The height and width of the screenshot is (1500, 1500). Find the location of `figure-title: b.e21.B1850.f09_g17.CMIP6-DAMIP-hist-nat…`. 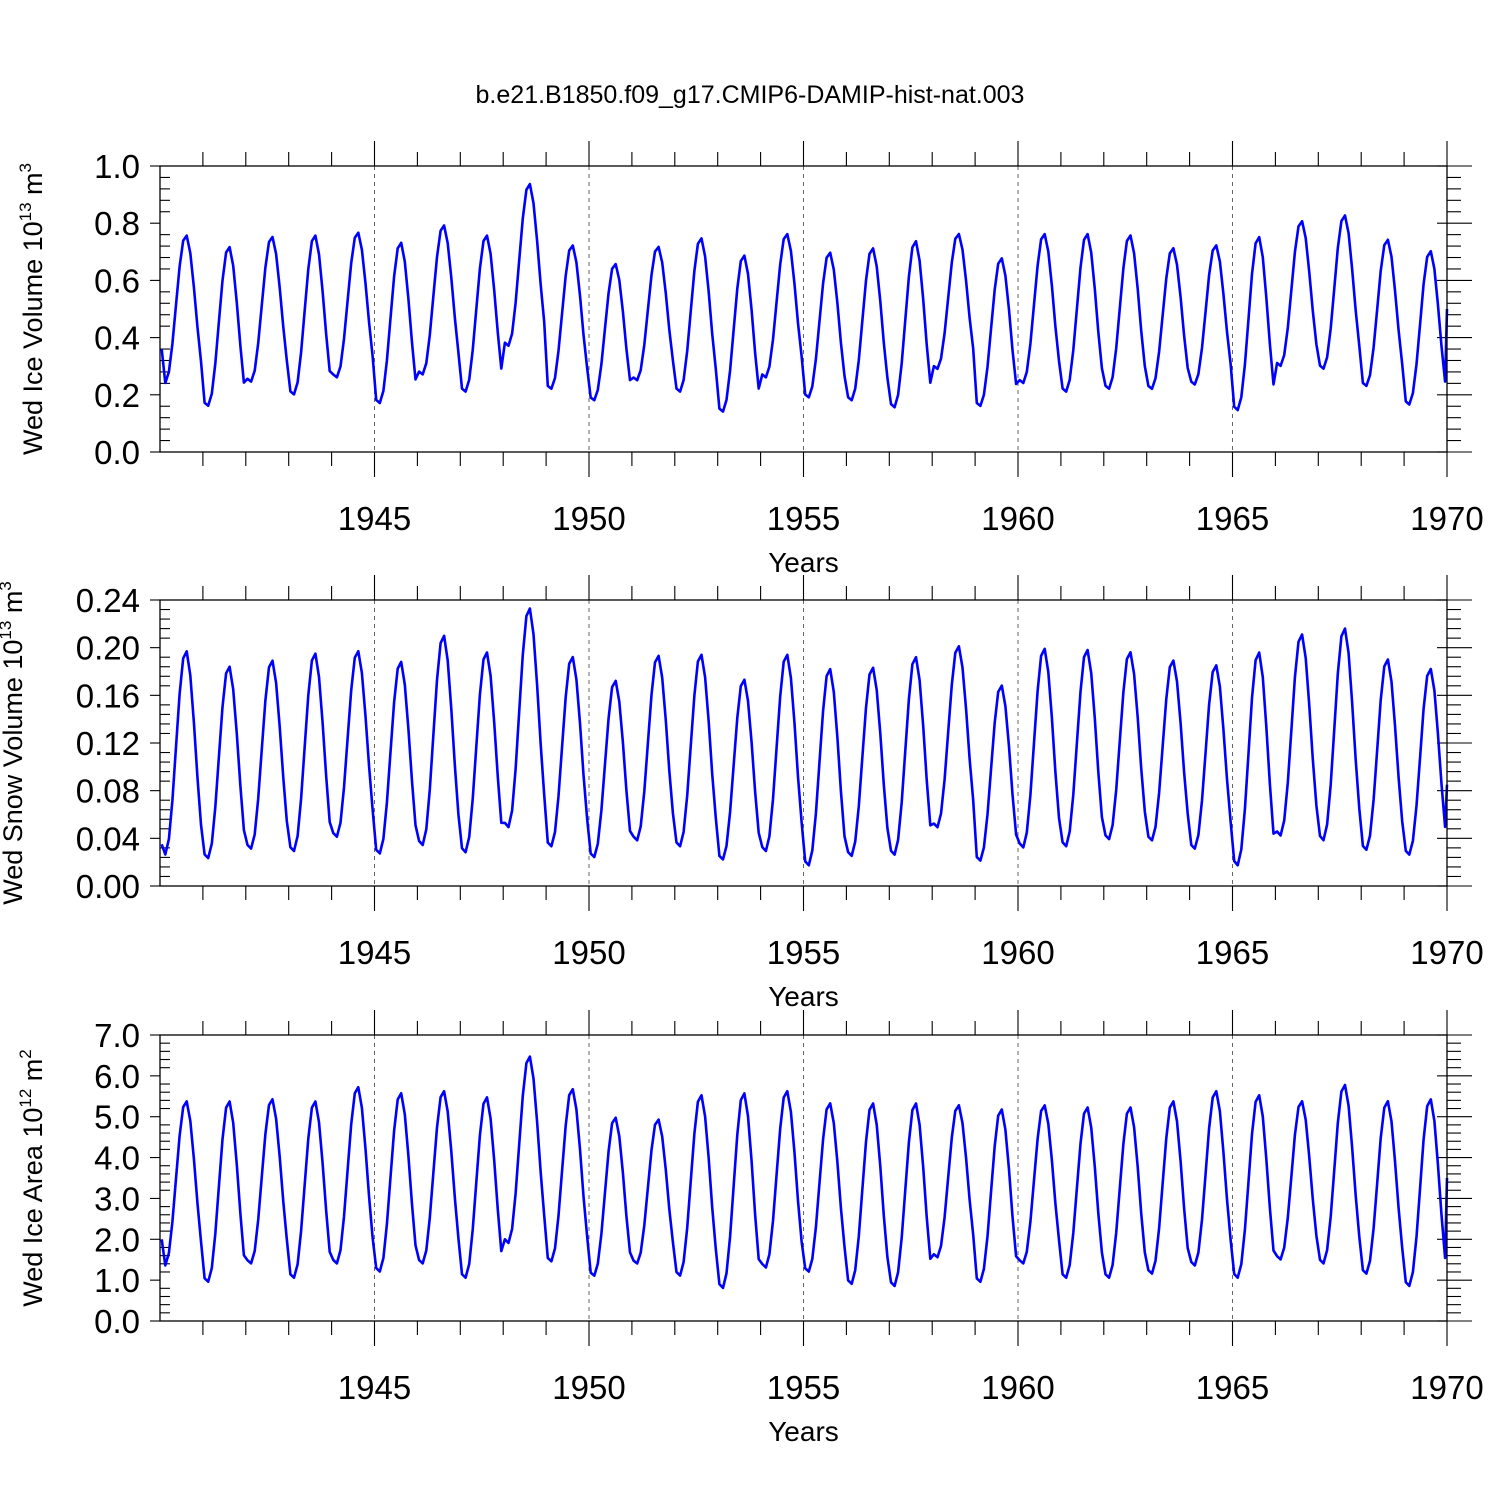

figure-title: b.e21.B1850.f09_g17.CMIP6-DAMIP-hist-nat… is located at coordinates (750, 95).